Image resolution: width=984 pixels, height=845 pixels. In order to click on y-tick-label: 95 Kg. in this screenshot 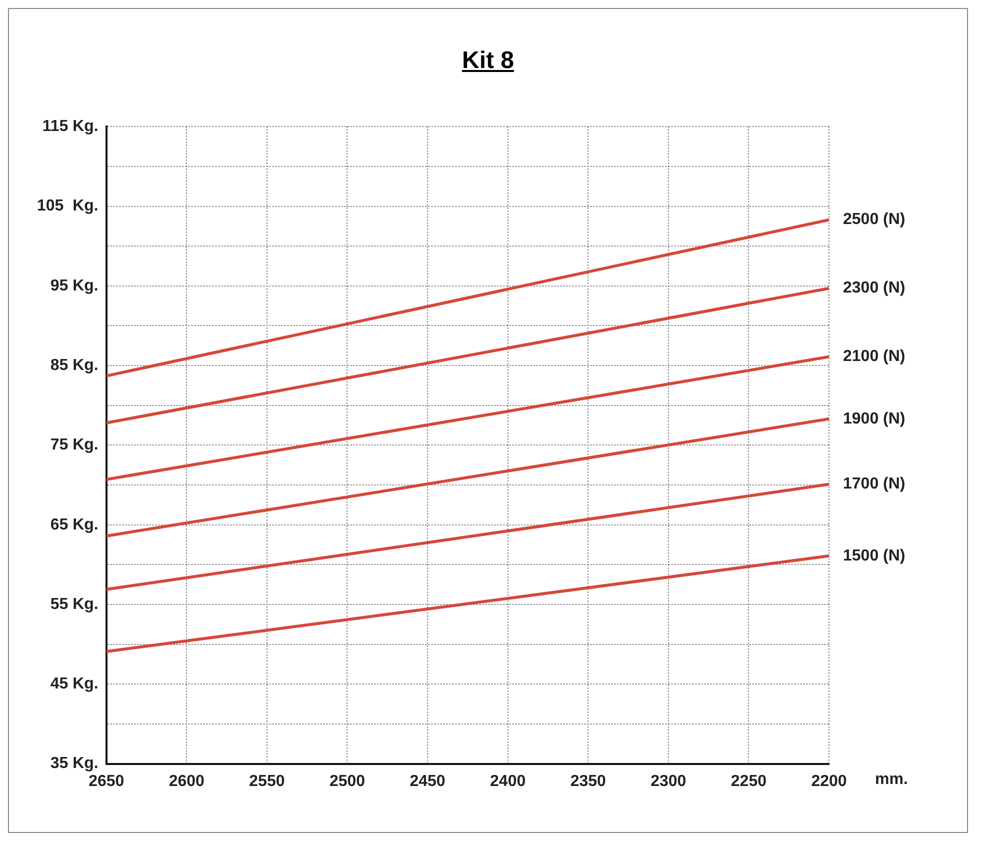, I will do `click(74, 285)`.